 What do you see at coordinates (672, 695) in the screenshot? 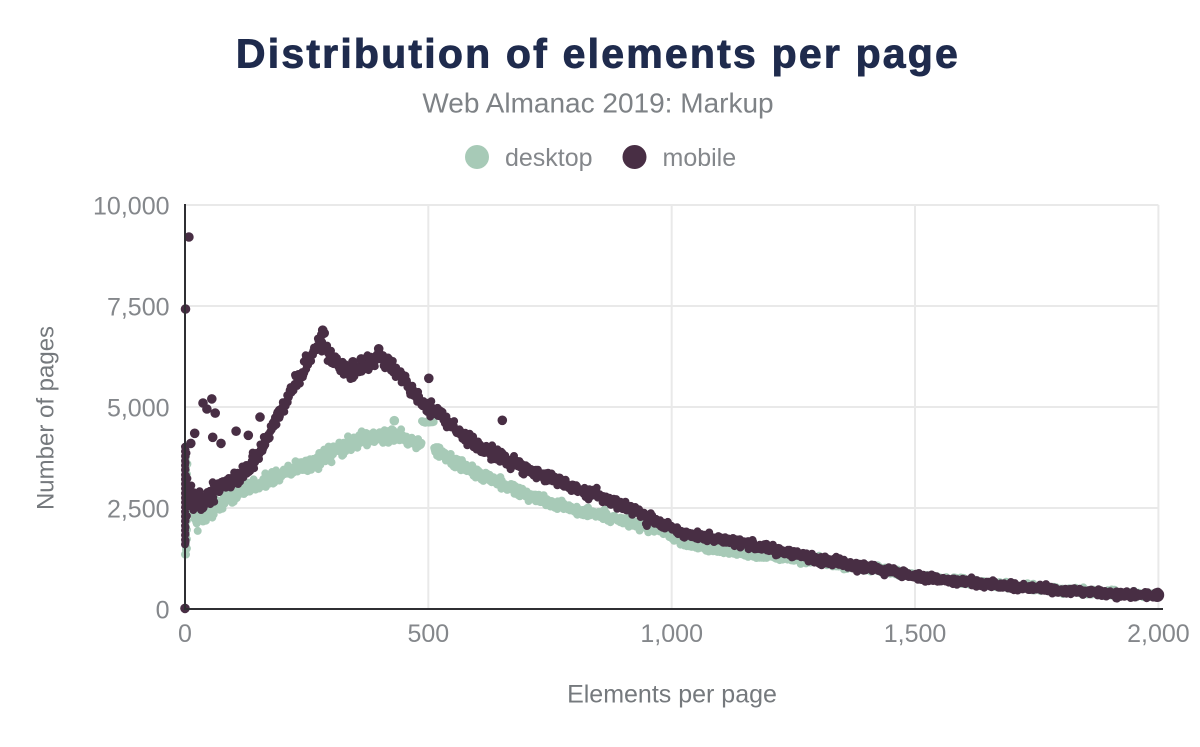
I see `svg-text: Elements per page` at bounding box center [672, 695].